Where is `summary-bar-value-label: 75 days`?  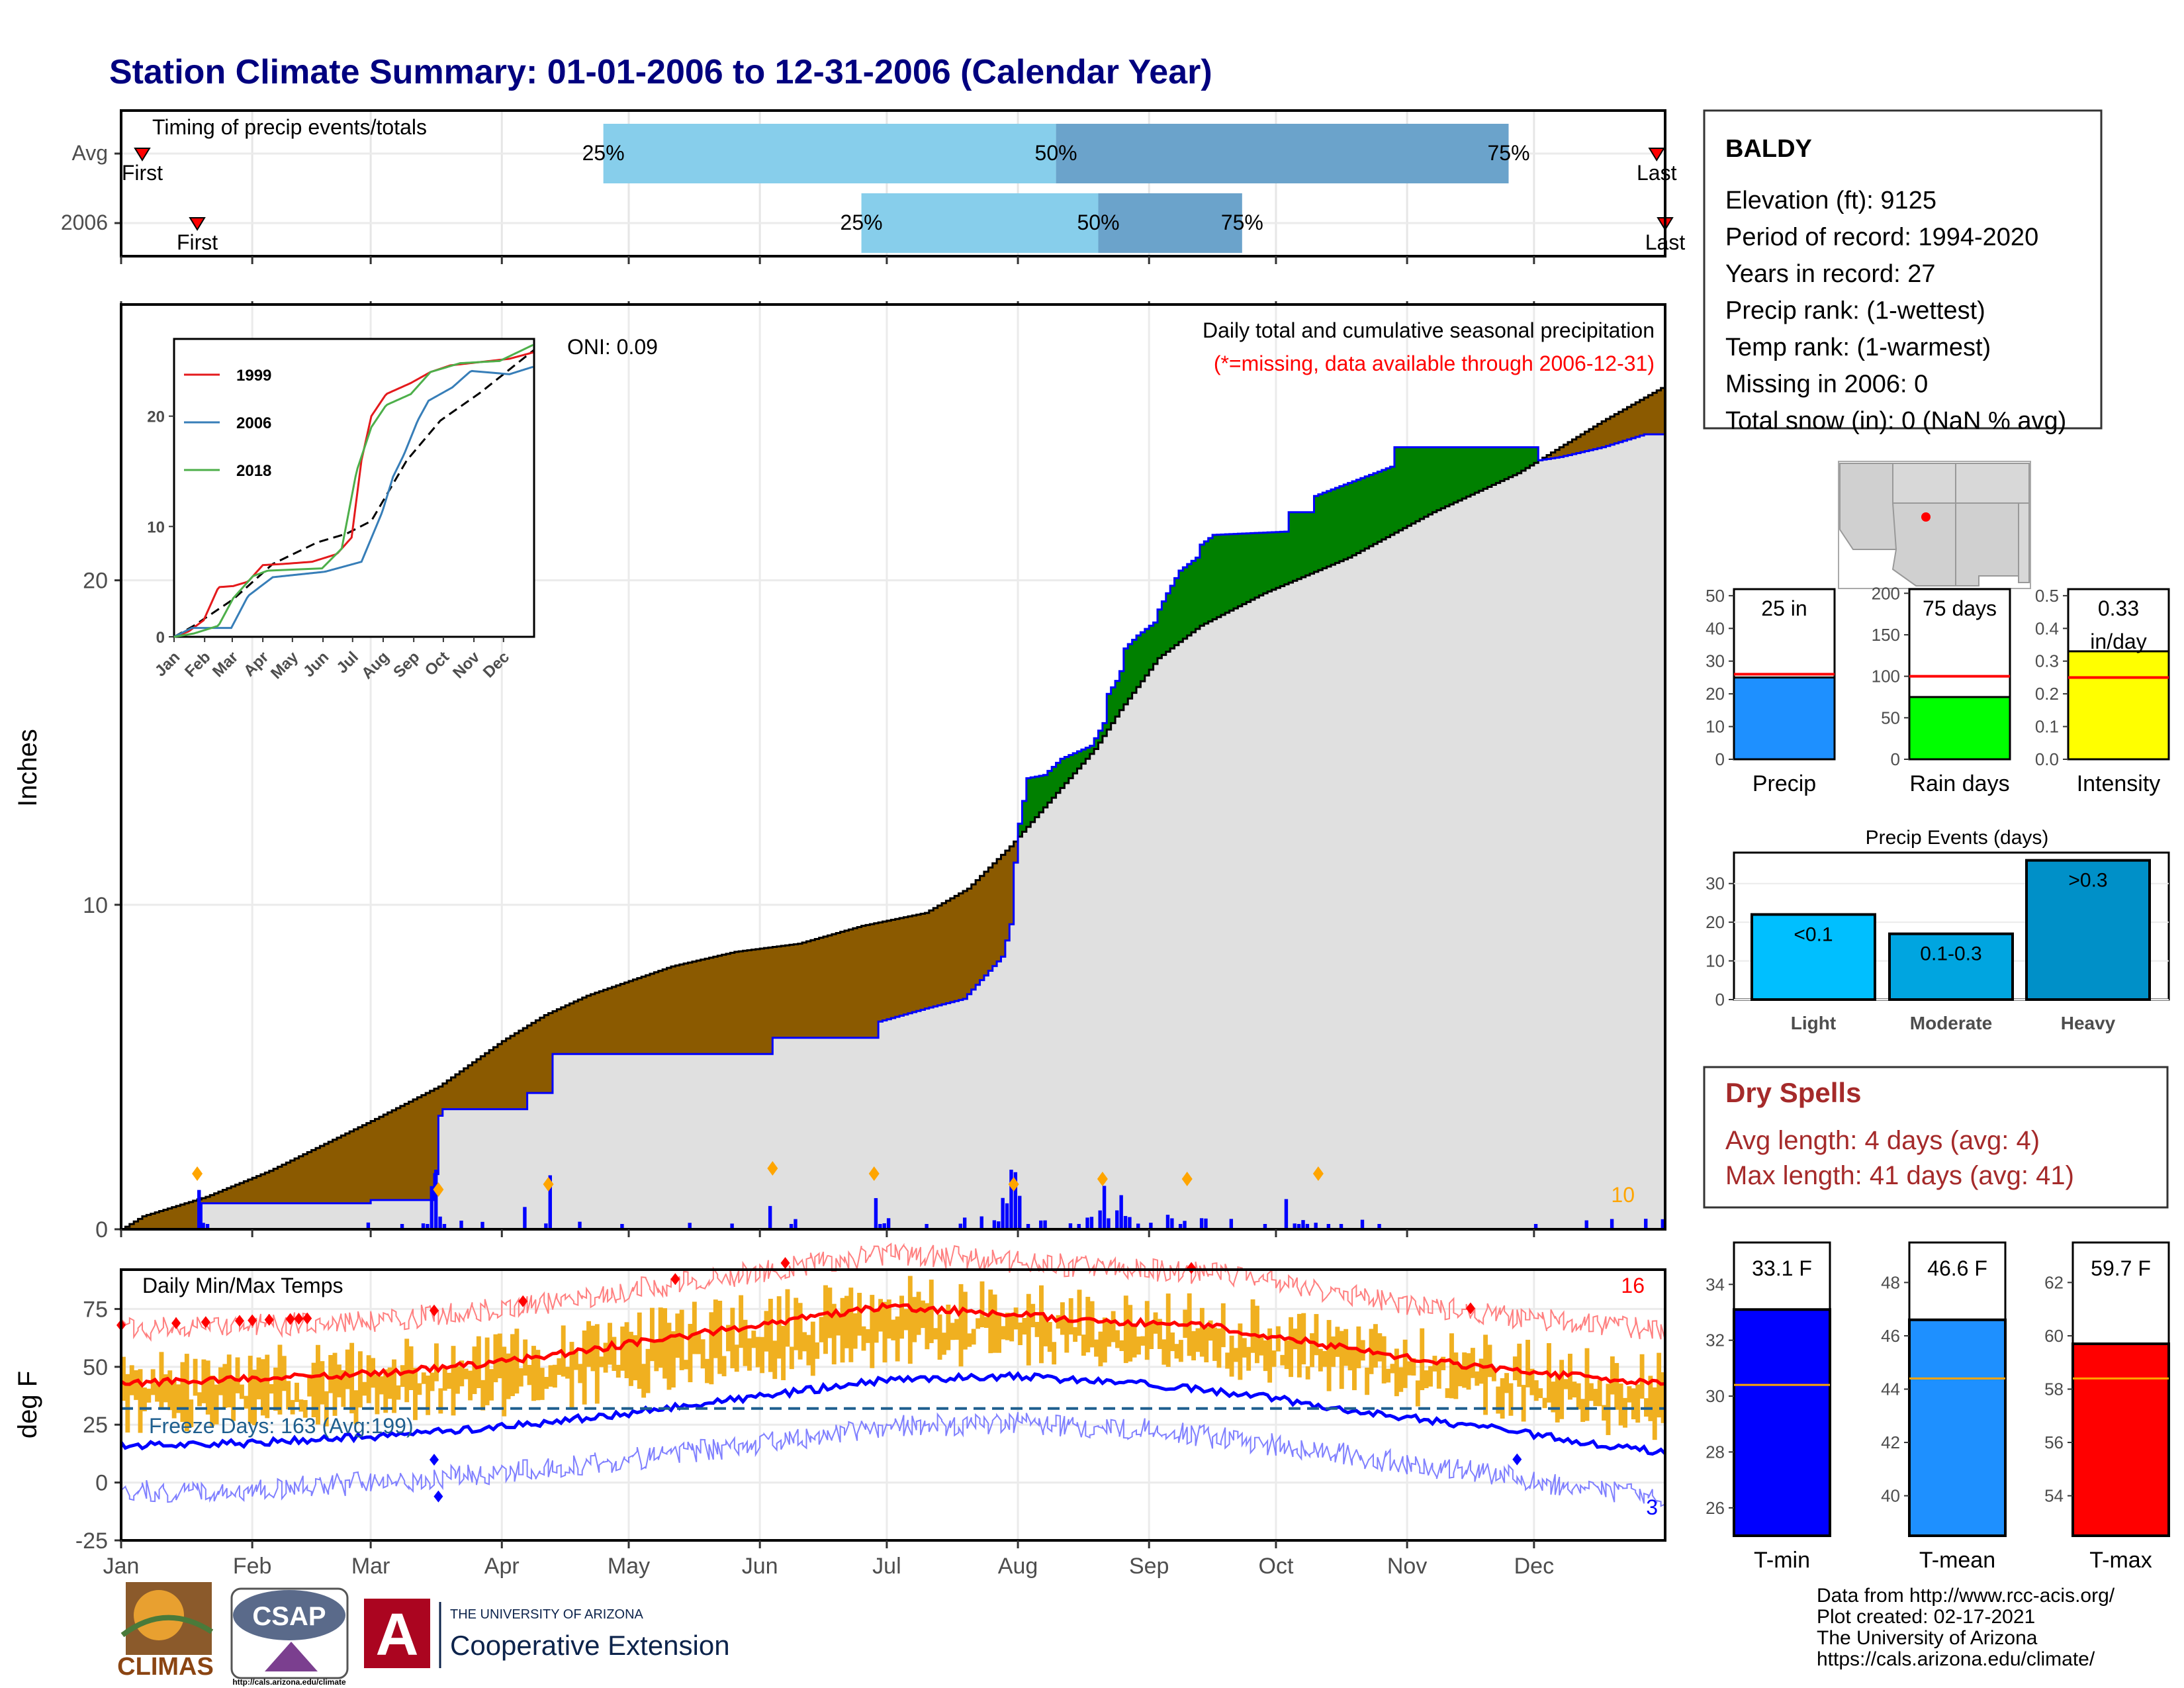 summary-bar-value-label: 75 days is located at coordinates (1960, 608).